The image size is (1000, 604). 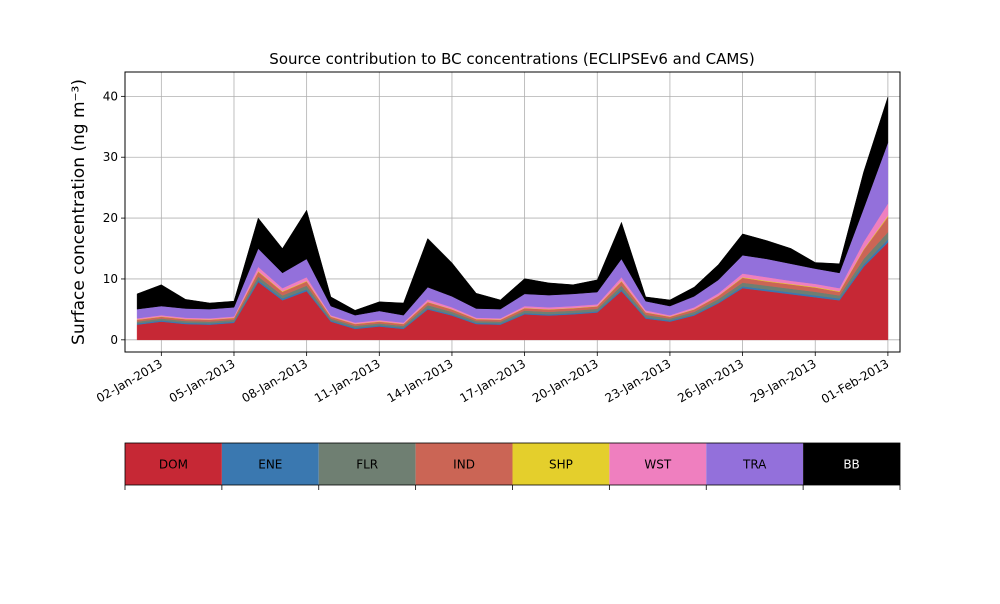 I want to click on legend-swatch-ind, so click(x=464, y=464).